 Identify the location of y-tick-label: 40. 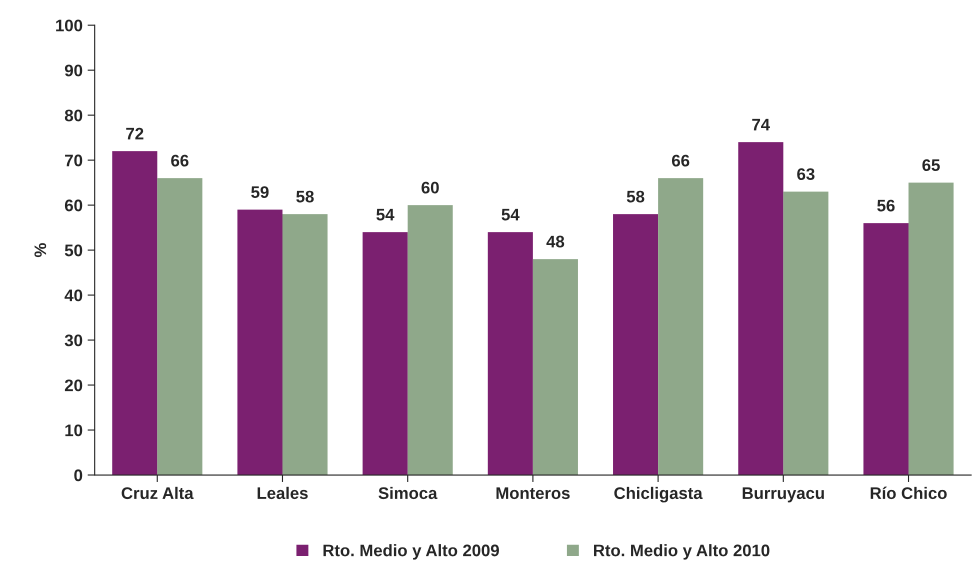
(73, 295).